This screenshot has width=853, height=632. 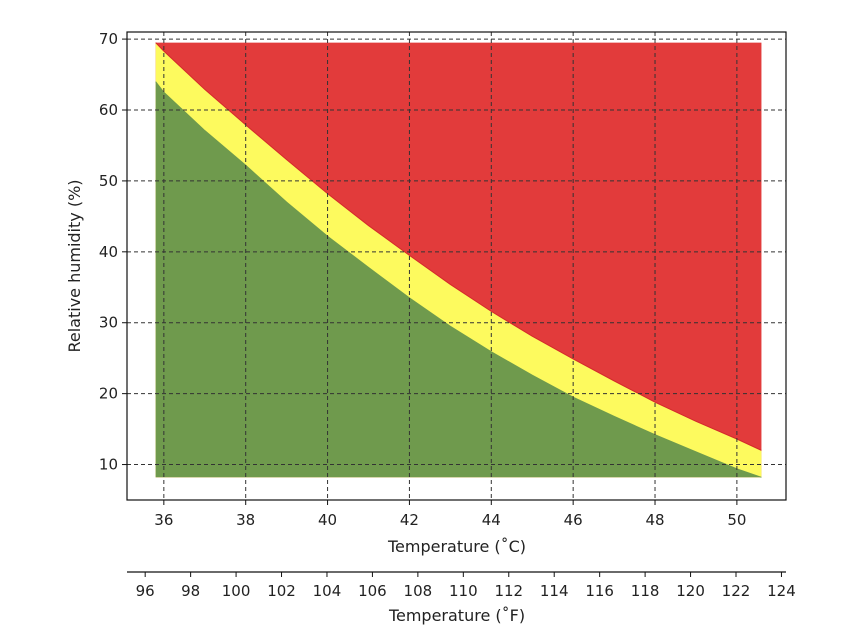 What do you see at coordinates (599, 591) in the screenshot?
I see `x2-tick-label: 116` at bounding box center [599, 591].